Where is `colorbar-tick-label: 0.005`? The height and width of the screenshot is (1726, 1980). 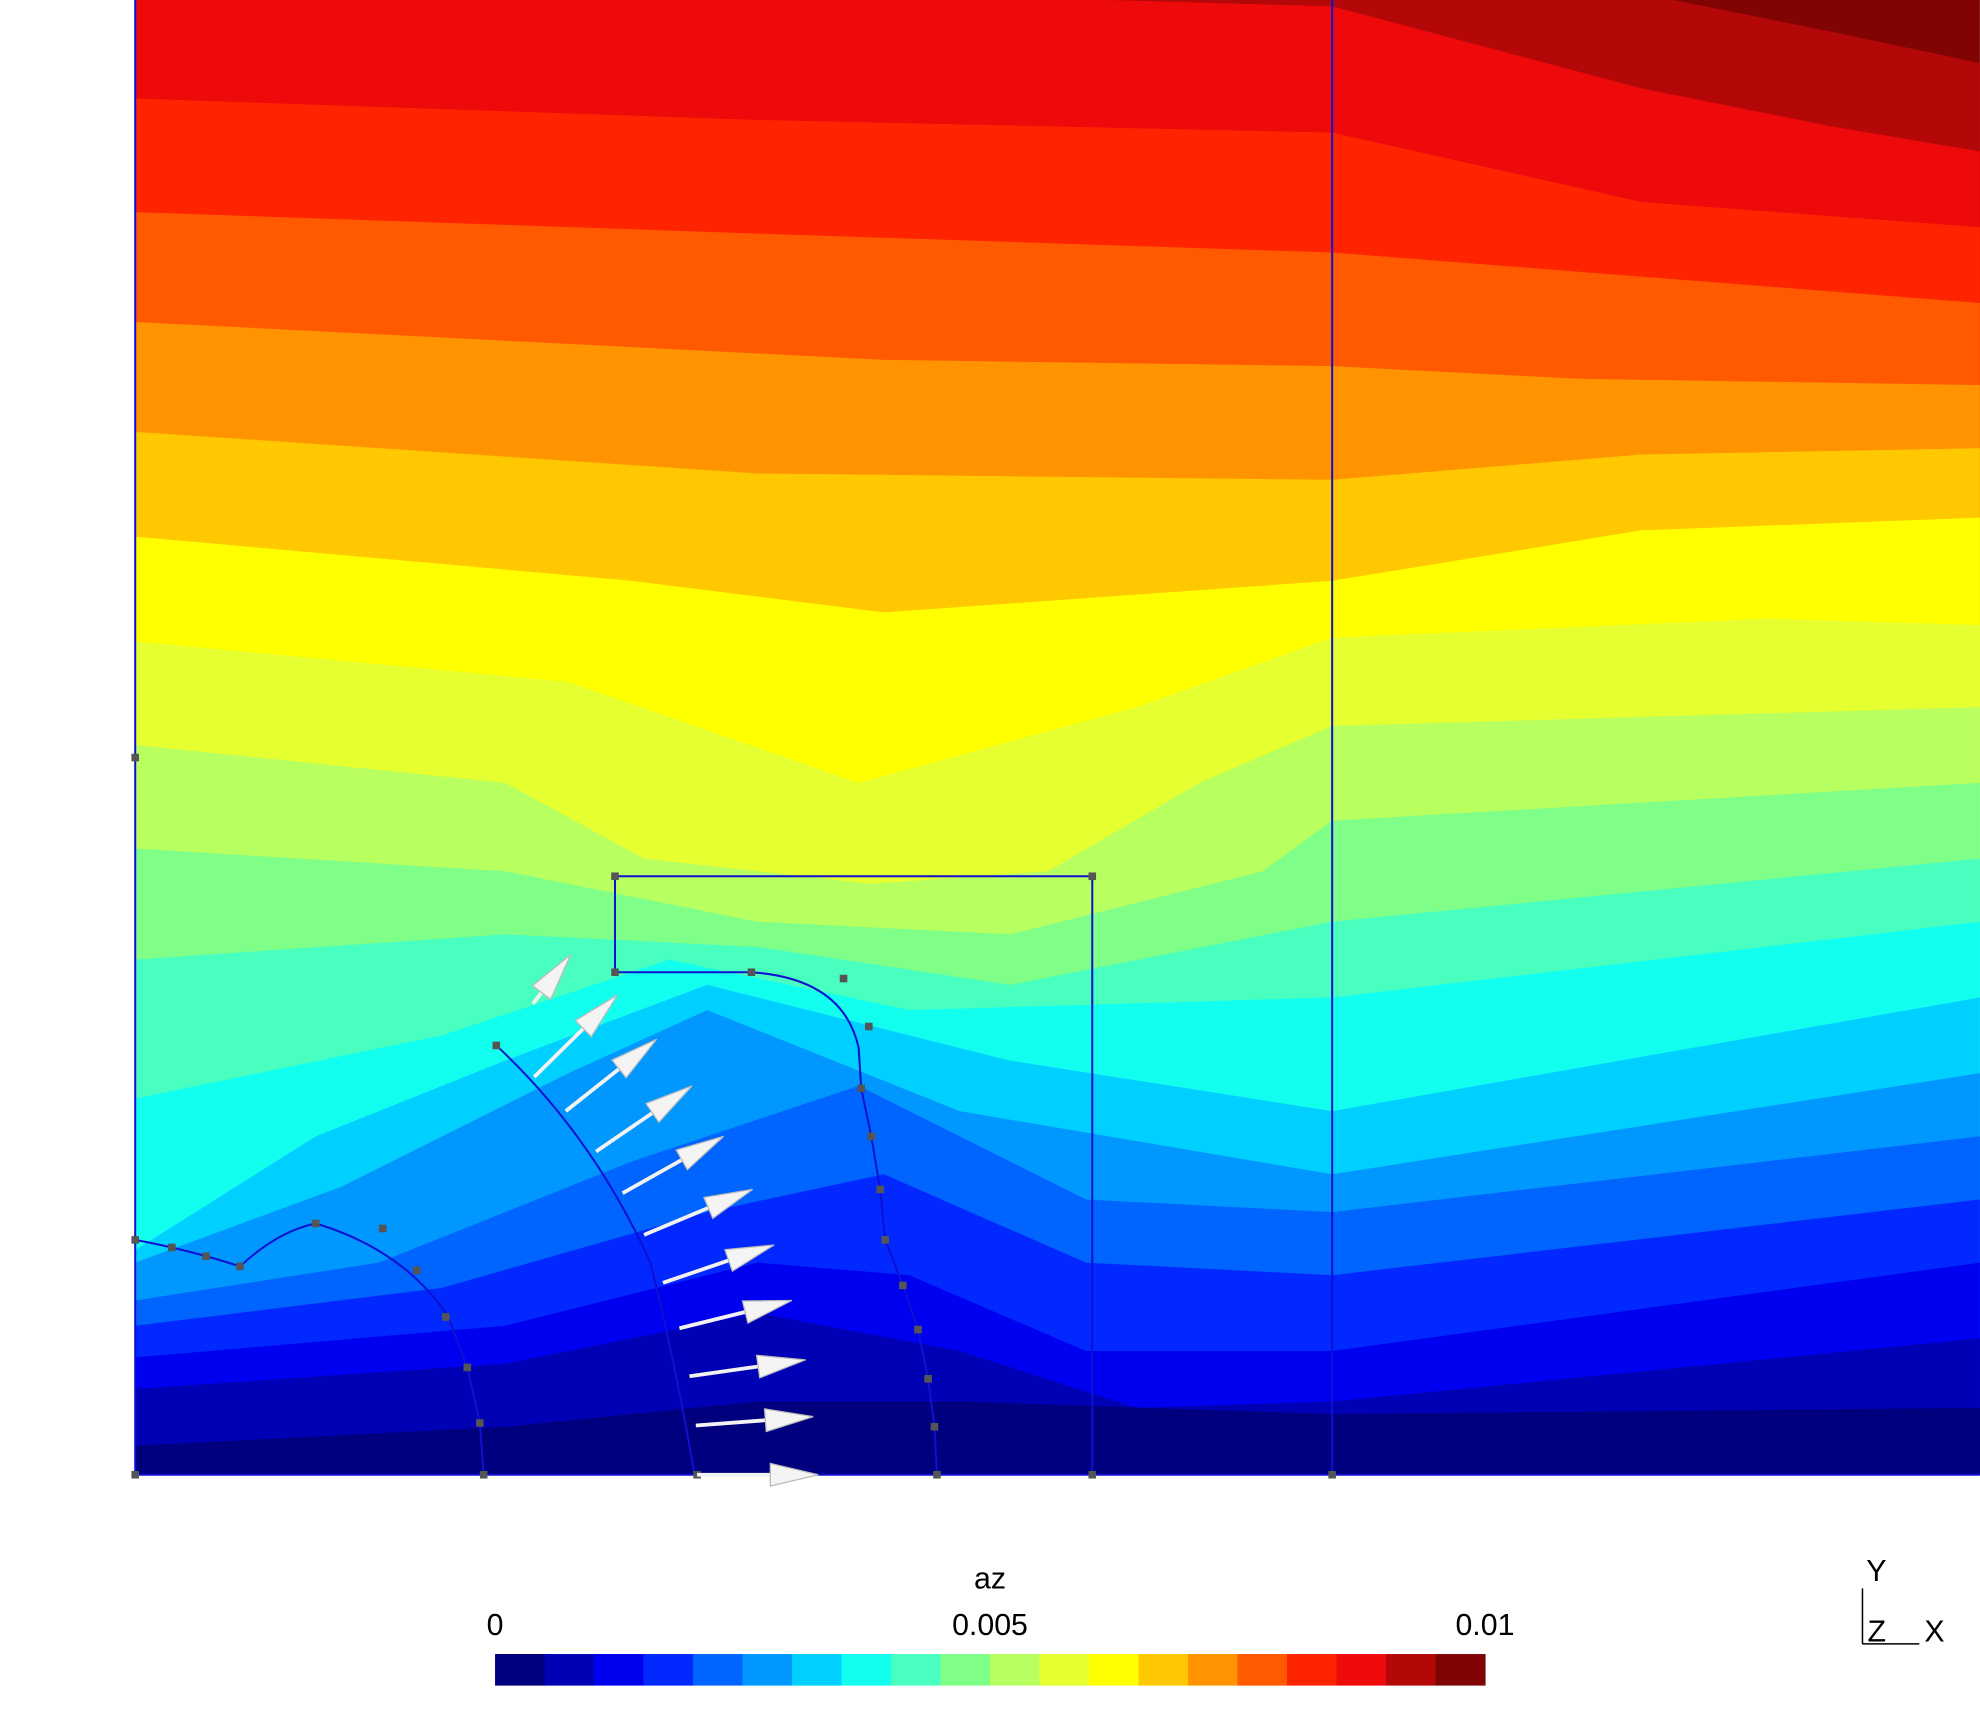
colorbar-tick-label: 0.005 is located at coordinates (990, 1625).